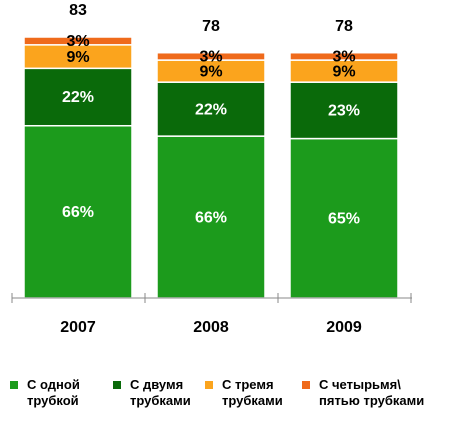 The height and width of the screenshot is (446, 449). What do you see at coordinates (372, 392) in the screenshot?
I see `legend-label: С четырьмя\ пятью трубками` at bounding box center [372, 392].